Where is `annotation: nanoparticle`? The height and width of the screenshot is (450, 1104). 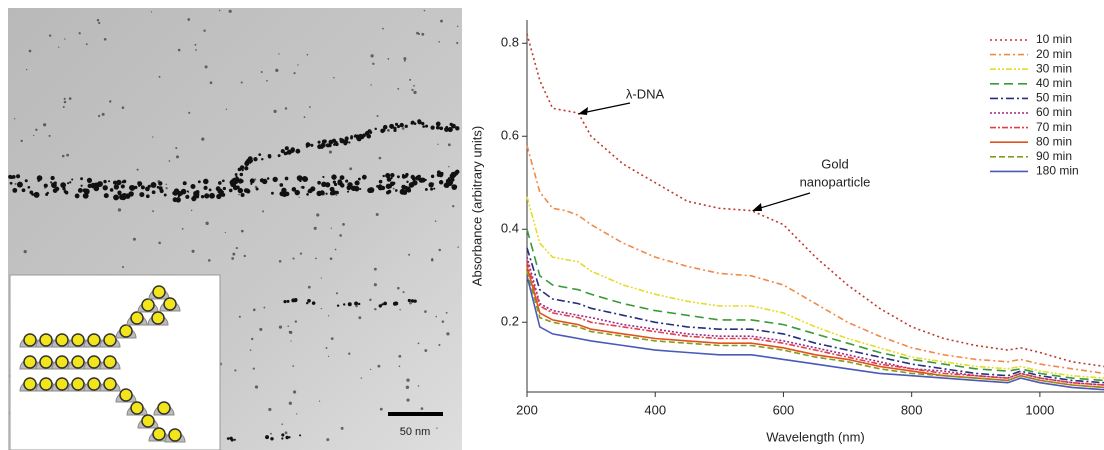 annotation: nanoparticle is located at coordinates (835, 181).